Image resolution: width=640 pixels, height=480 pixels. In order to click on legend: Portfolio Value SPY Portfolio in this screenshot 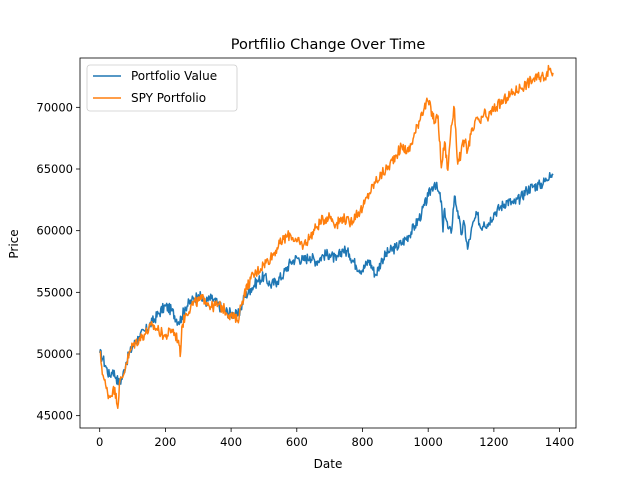, I will do `click(162, 88)`.